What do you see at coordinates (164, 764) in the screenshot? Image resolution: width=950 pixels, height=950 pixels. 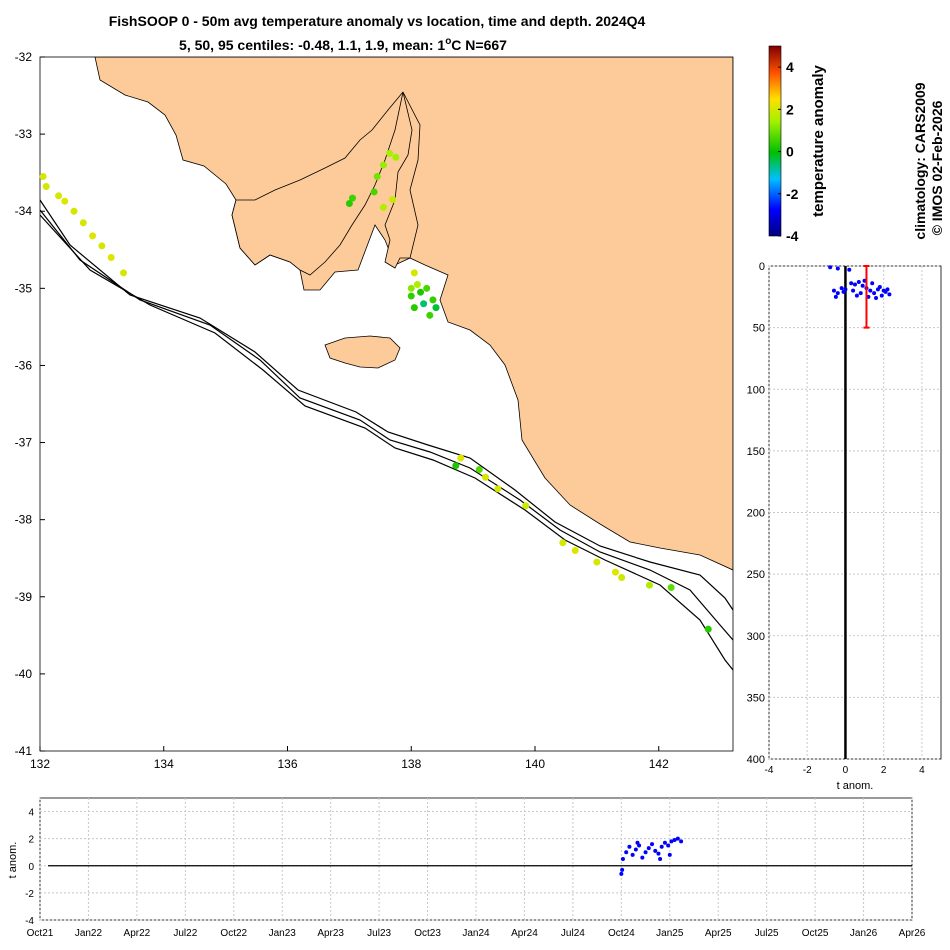 I see `map-xtick-label: 134` at bounding box center [164, 764].